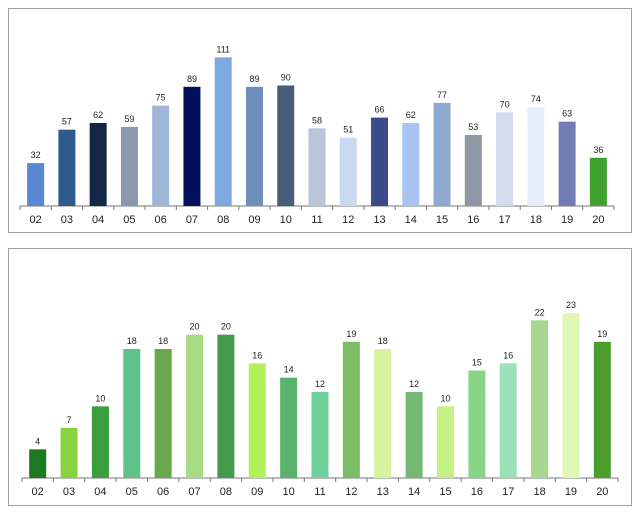  Describe the element at coordinates (571, 305) in the screenshot. I see `data-label-19: 23` at that location.